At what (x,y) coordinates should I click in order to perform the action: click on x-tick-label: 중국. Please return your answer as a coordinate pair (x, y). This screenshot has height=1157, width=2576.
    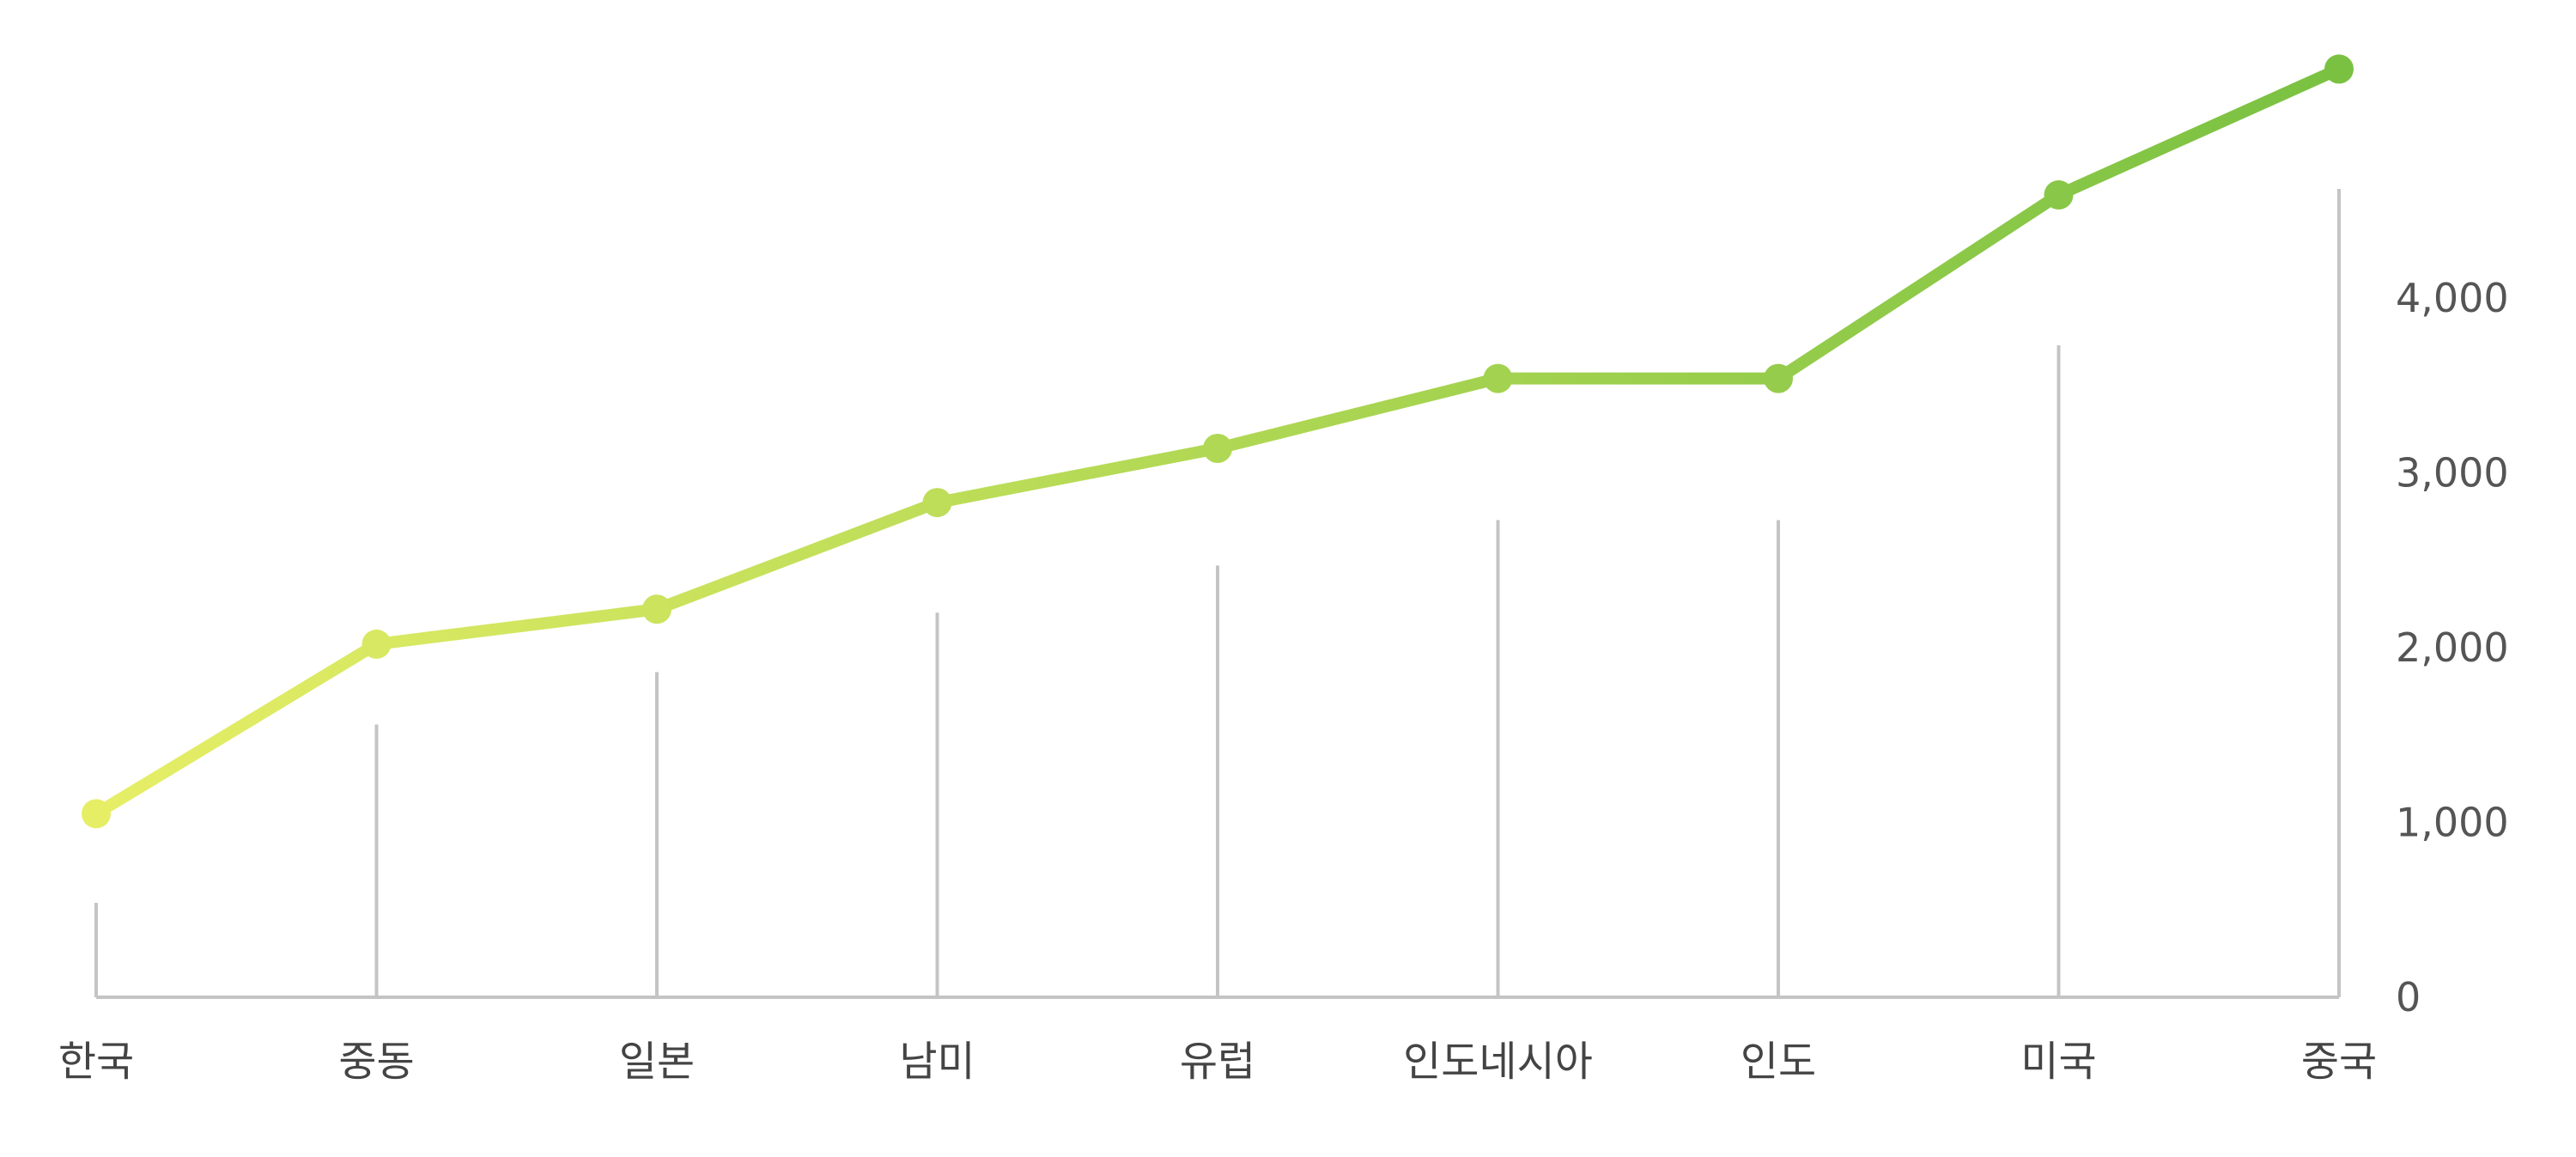
    Looking at the image, I should click on (2339, 1062).